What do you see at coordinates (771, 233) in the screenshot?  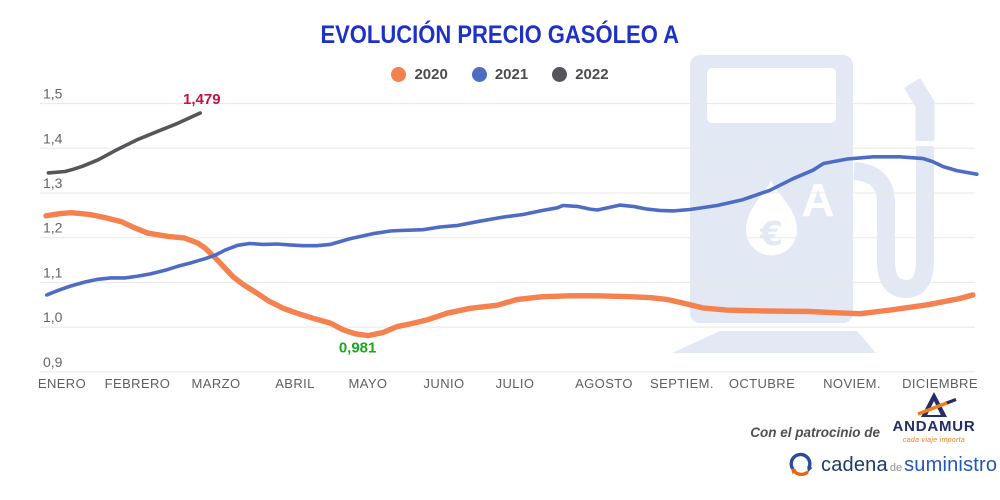 I see `euro-symbol: €` at bounding box center [771, 233].